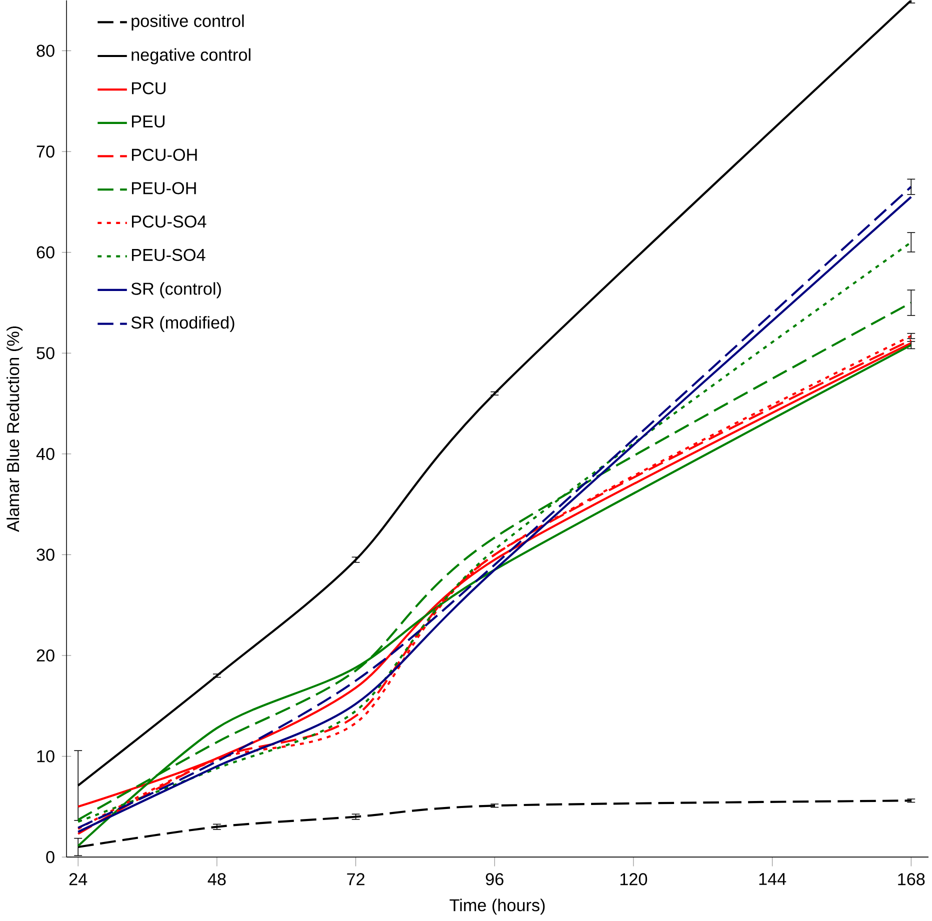  I want to click on x-axis-title: Time (hours), so click(497, 906).